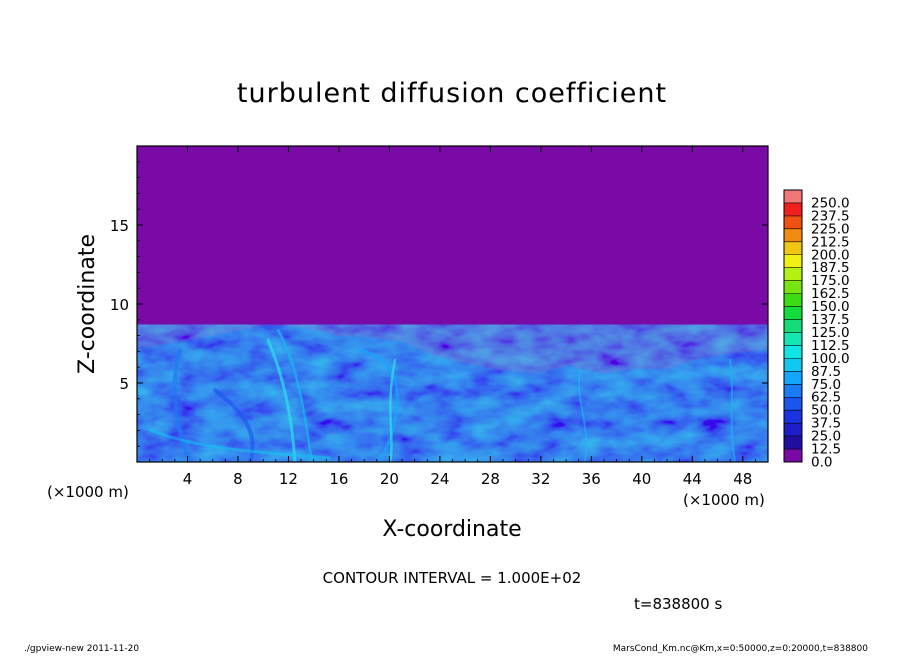 This screenshot has width=904, height=658. I want to click on y-tick-label: 15, so click(119, 226).